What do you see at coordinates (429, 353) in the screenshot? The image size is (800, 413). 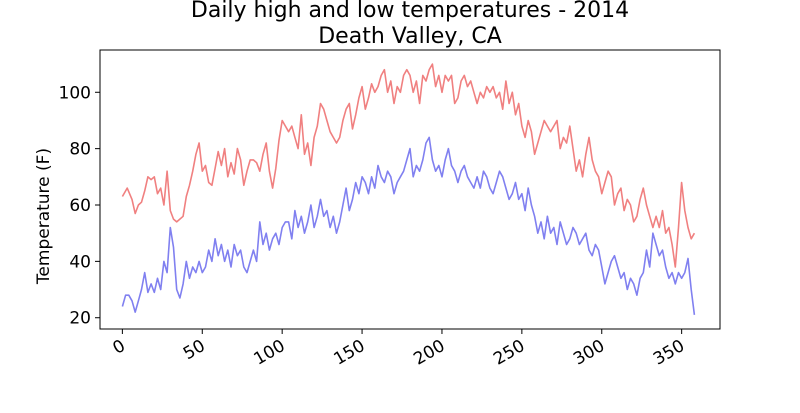 I see `x-tick-label: 200` at bounding box center [429, 353].